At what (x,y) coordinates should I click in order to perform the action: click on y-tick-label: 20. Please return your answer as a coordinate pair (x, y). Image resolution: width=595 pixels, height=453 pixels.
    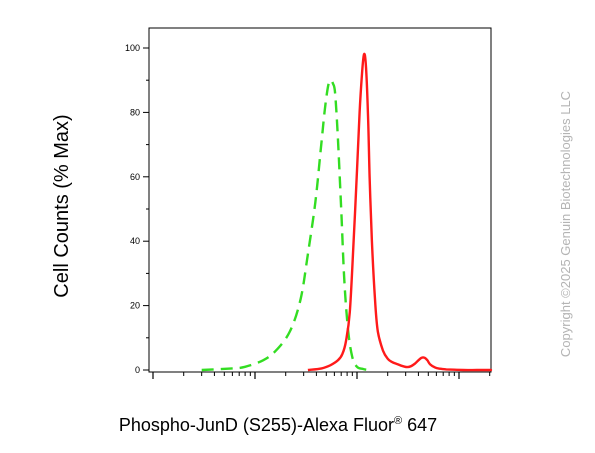
    Looking at the image, I should click on (135, 306).